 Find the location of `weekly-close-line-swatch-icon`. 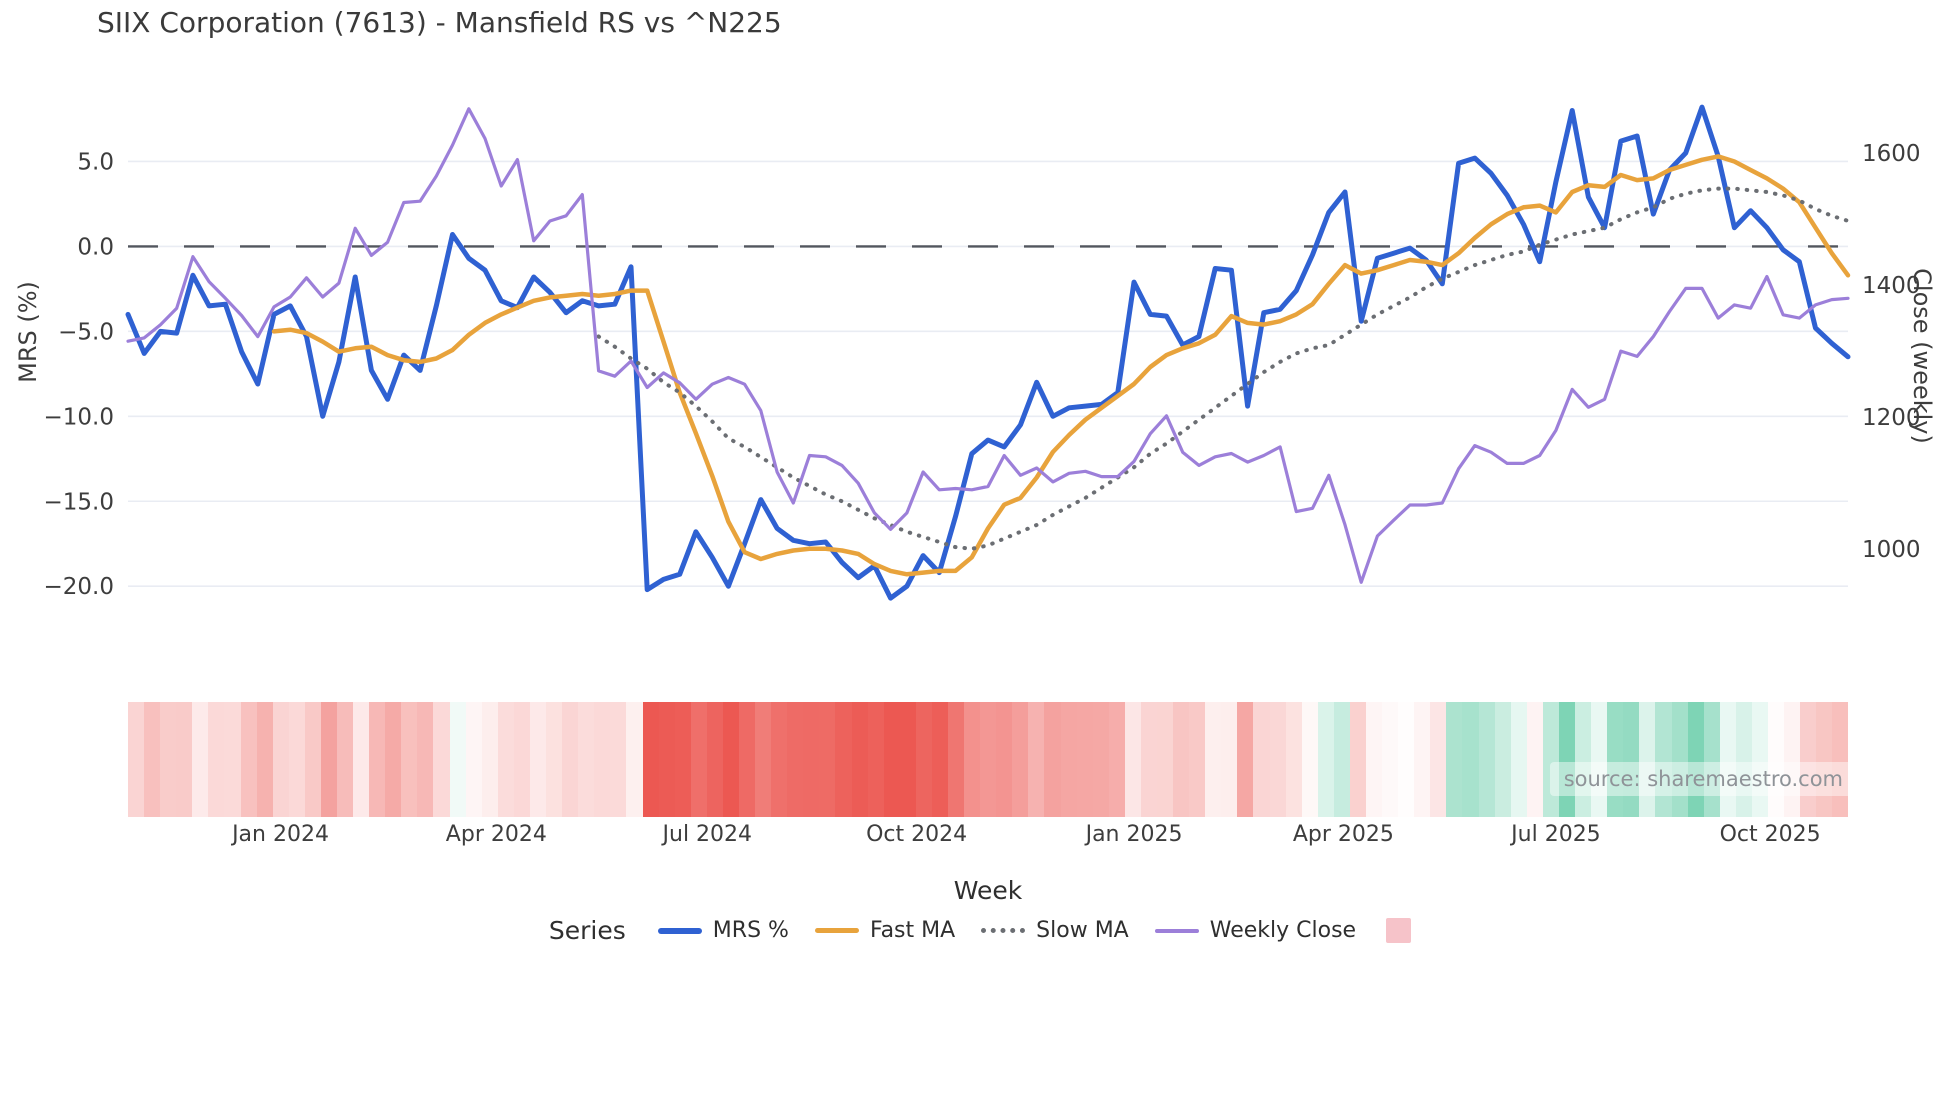

weekly-close-line-swatch-icon is located at coordinates (1176, 930).